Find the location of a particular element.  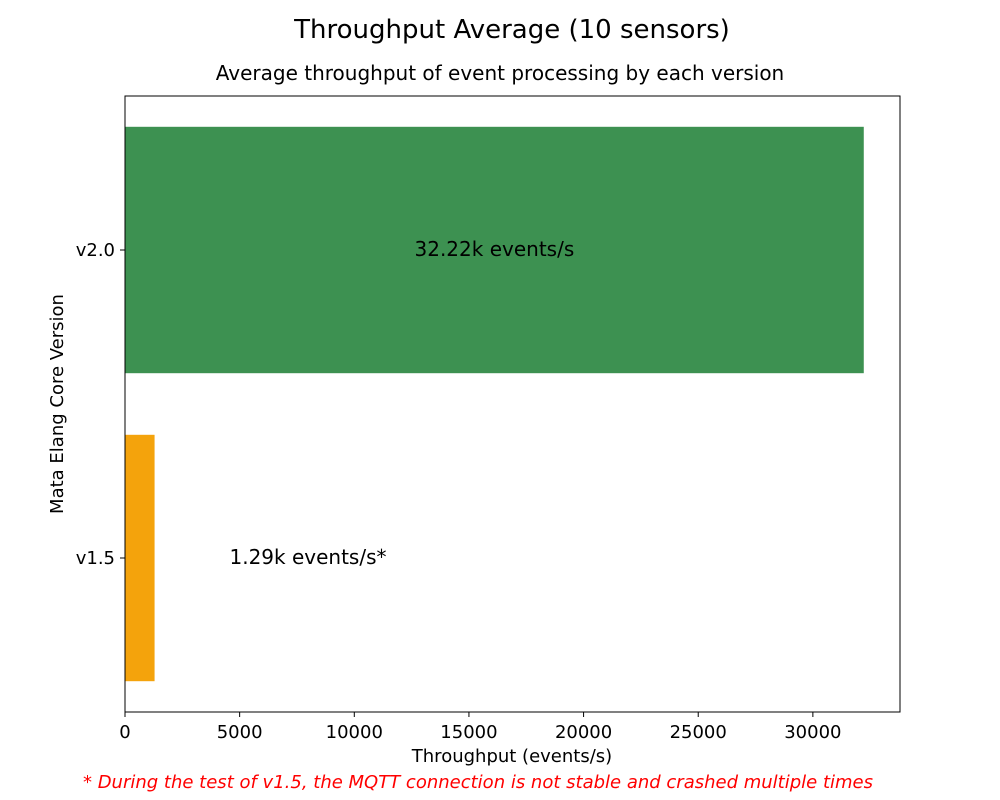

bar-value-label-v1-5: 1.29k events/s* is located at coordinates (307, 557).